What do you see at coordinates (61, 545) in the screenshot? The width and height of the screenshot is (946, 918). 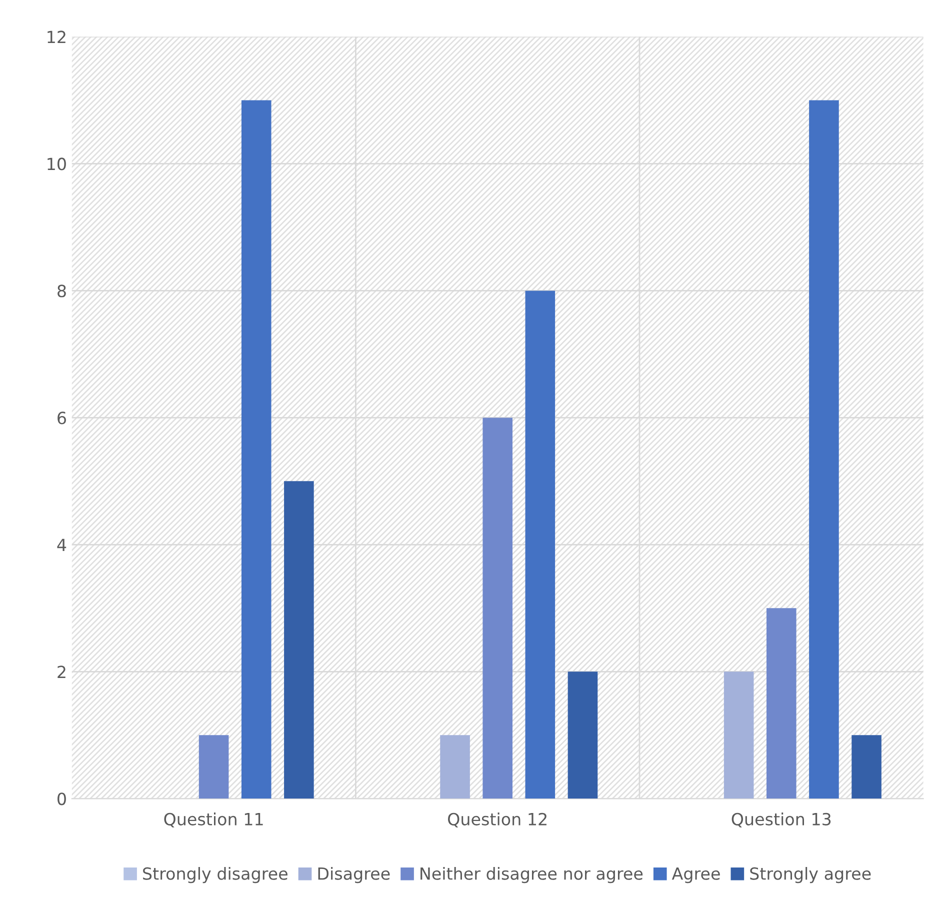 I see `y-tick-label: 4` at bounding box center [61, 545].